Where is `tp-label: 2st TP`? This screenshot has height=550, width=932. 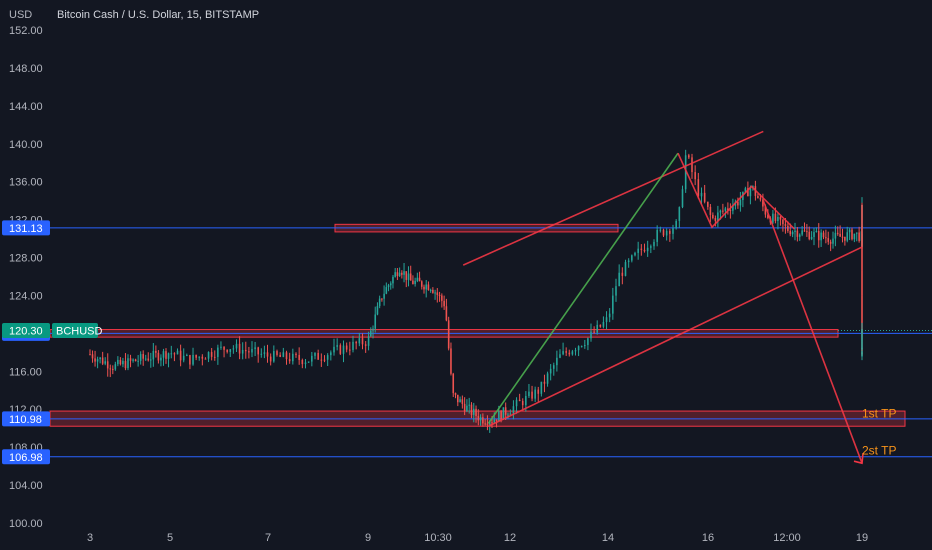
tp-label: 2st TP is located at coordinates (879, 451).